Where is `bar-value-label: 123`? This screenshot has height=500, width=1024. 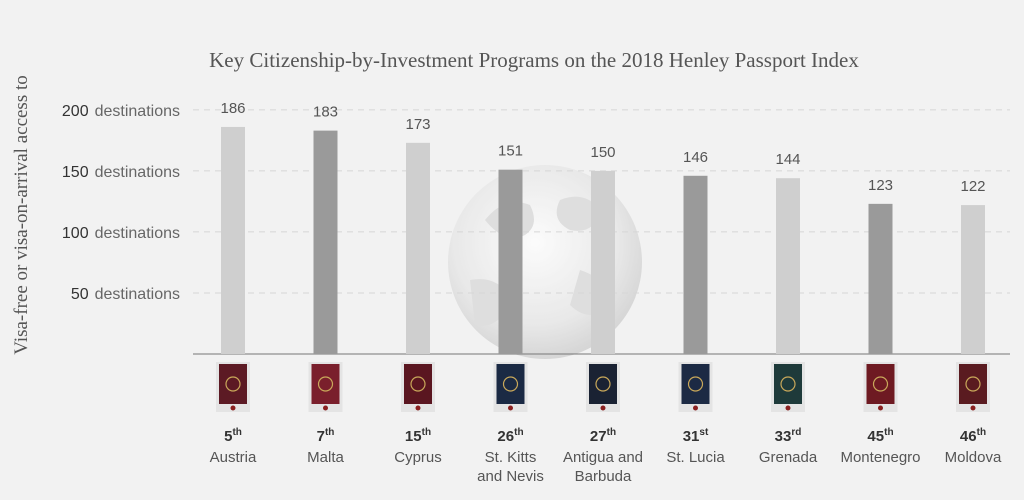
bar-value-label: 123 is located at coordinates (880, 185).